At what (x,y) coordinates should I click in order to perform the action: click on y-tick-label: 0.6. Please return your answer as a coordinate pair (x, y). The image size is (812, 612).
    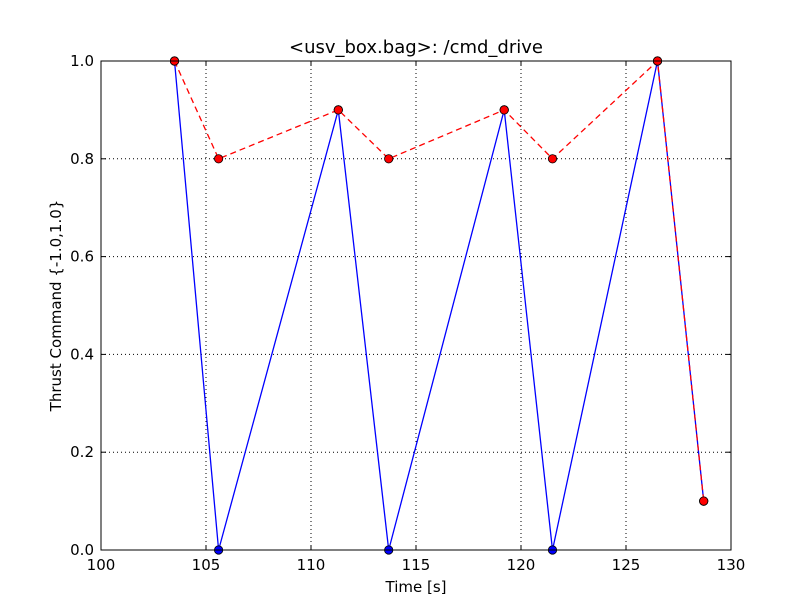
    Looking at the image, I should click on (82, 257).